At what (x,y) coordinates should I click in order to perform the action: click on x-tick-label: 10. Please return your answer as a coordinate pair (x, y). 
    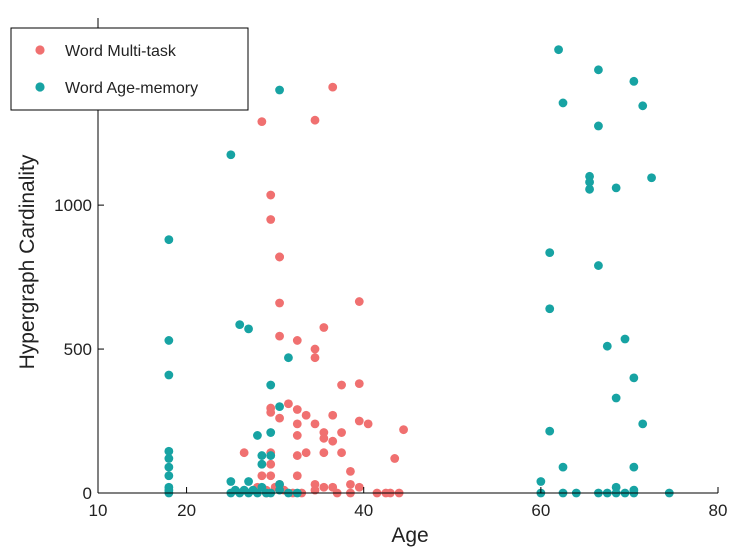
    Looking at the image, I should click on (98, 510).